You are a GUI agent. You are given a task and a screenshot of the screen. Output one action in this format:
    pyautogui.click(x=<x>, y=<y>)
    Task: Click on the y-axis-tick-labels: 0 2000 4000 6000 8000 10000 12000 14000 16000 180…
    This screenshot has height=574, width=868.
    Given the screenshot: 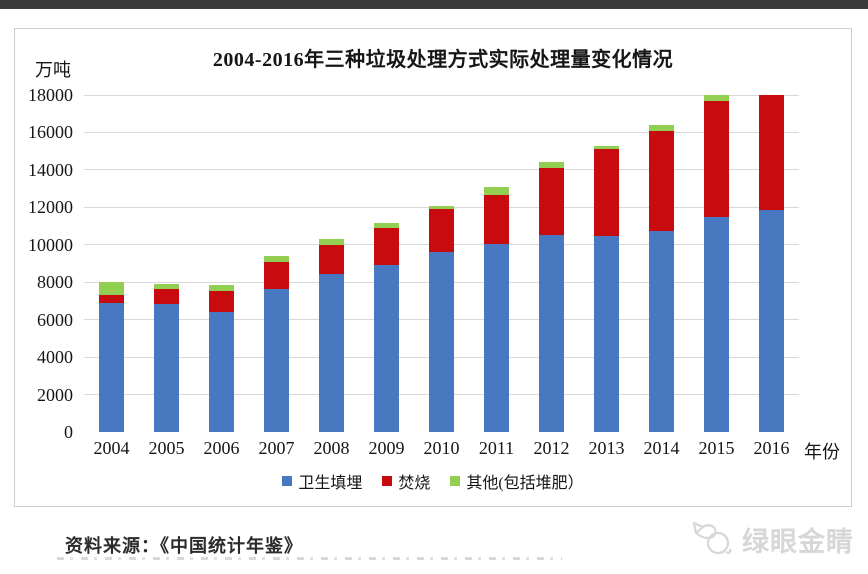 What is the action you would take?
    pyautogui.click(x=45, y=263)
    